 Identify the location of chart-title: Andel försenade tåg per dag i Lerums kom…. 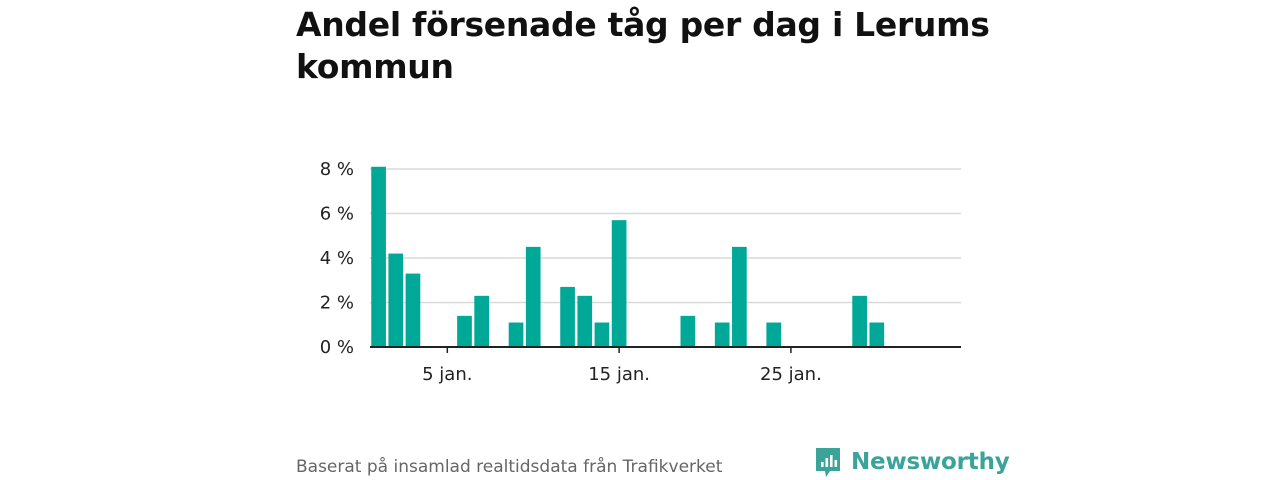
(643, 45).